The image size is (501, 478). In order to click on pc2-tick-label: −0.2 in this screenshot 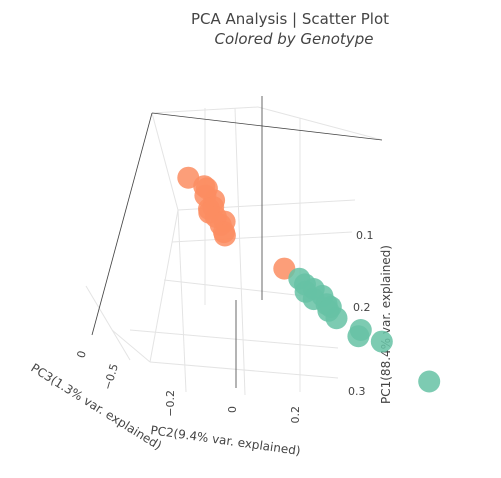, I will do `click(170, 403)`.